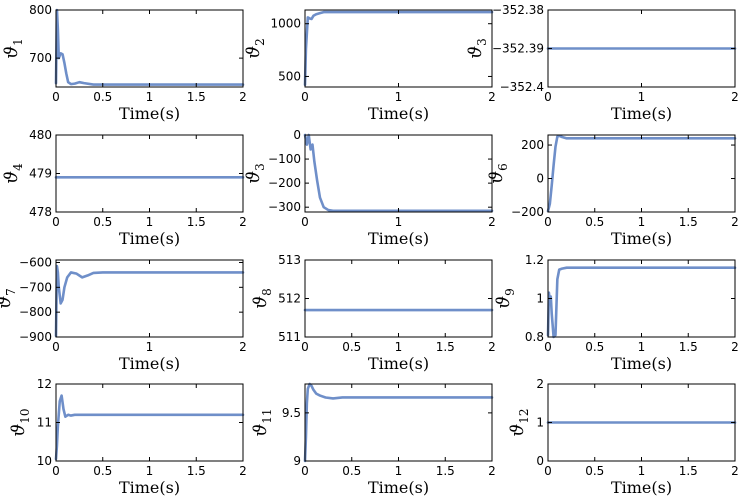 The image size is (746, 503). Describe the element at coordinates (284, 159) in the screenshot. I see `y-tick-label: −100` at that location.